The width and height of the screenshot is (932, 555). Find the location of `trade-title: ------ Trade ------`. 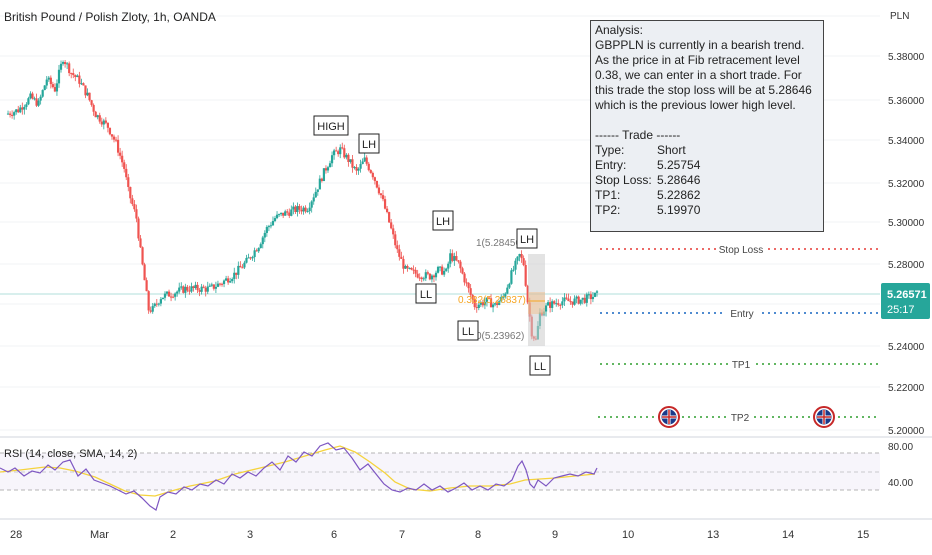

trade-title: ------ Trade ------ is located at coordinates (638, 135).